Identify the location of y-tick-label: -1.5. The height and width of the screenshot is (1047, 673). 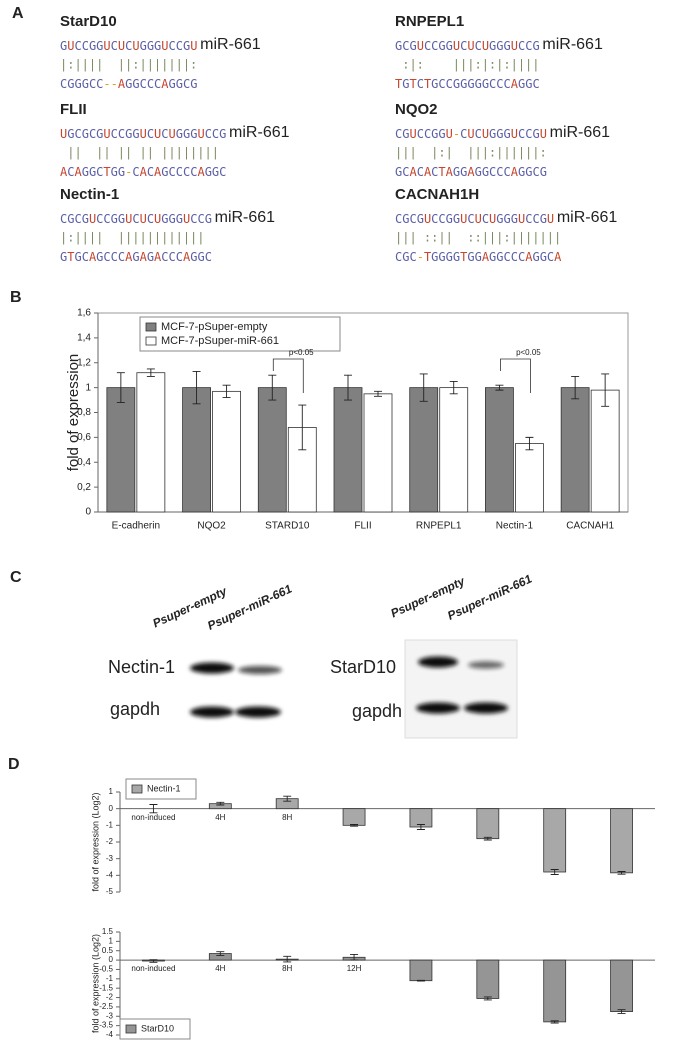
(106, 987).